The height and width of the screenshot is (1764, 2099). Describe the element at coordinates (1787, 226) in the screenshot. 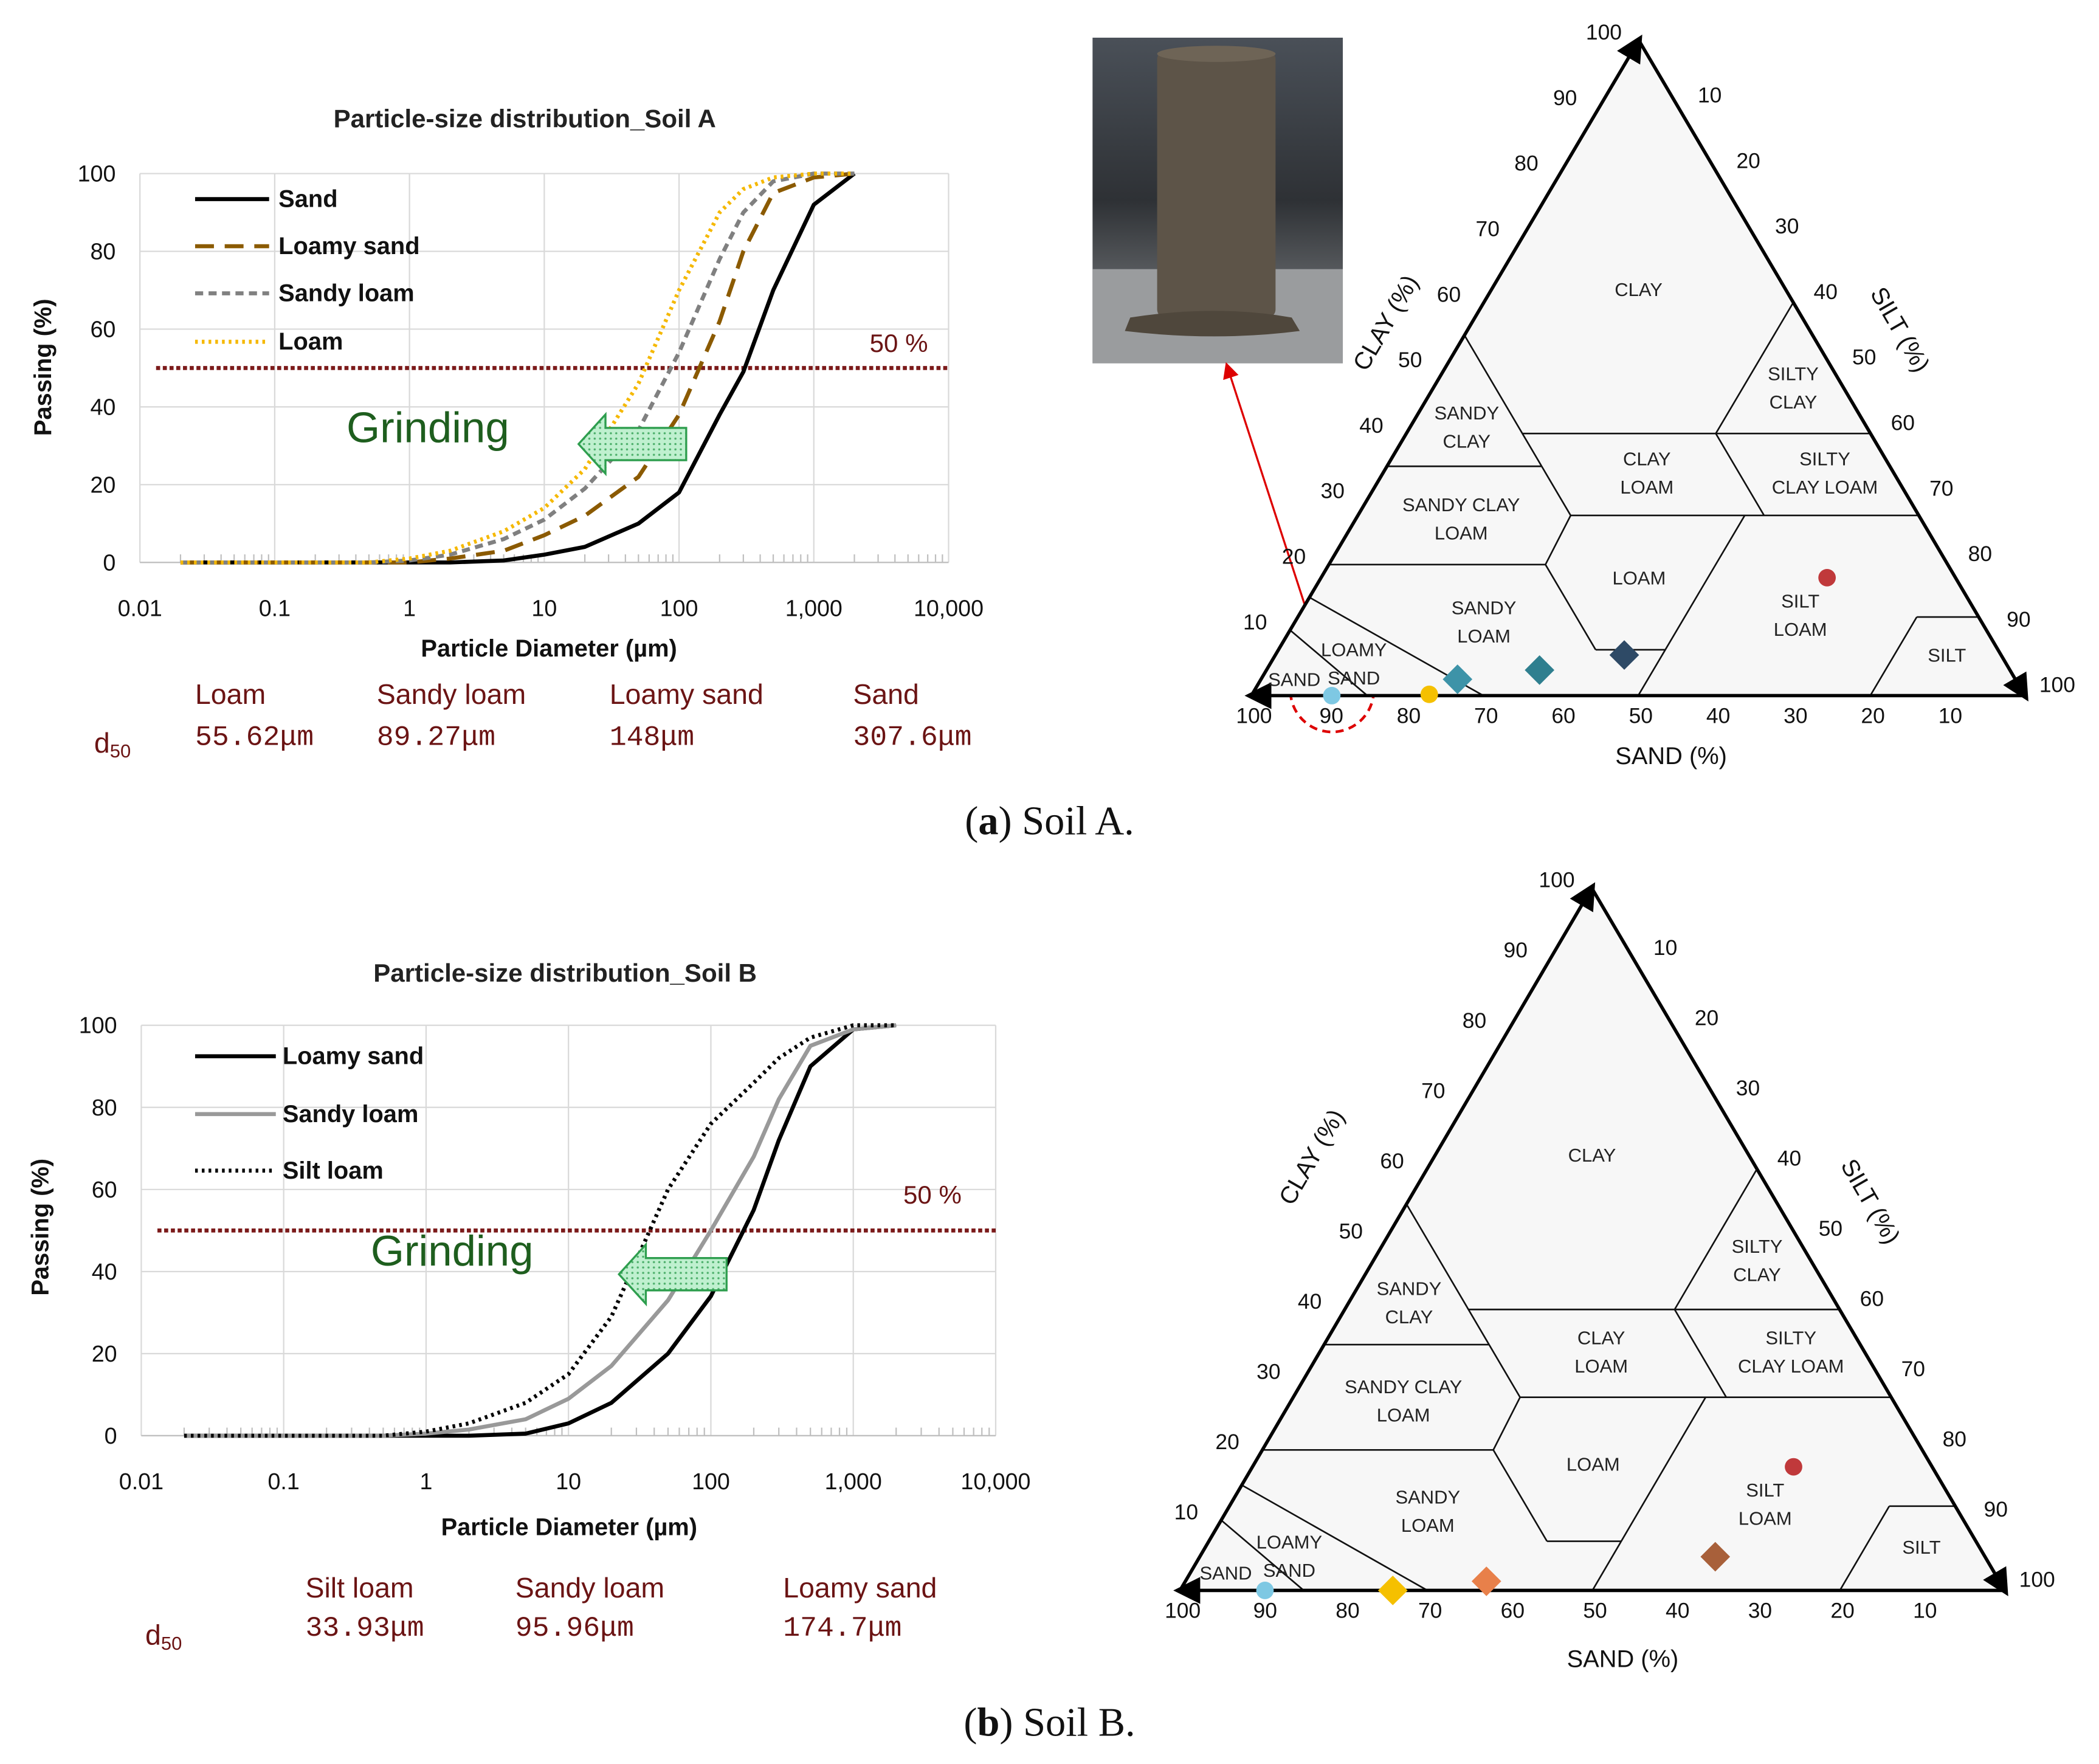

I see `silt-tick-label: 30` at that location.